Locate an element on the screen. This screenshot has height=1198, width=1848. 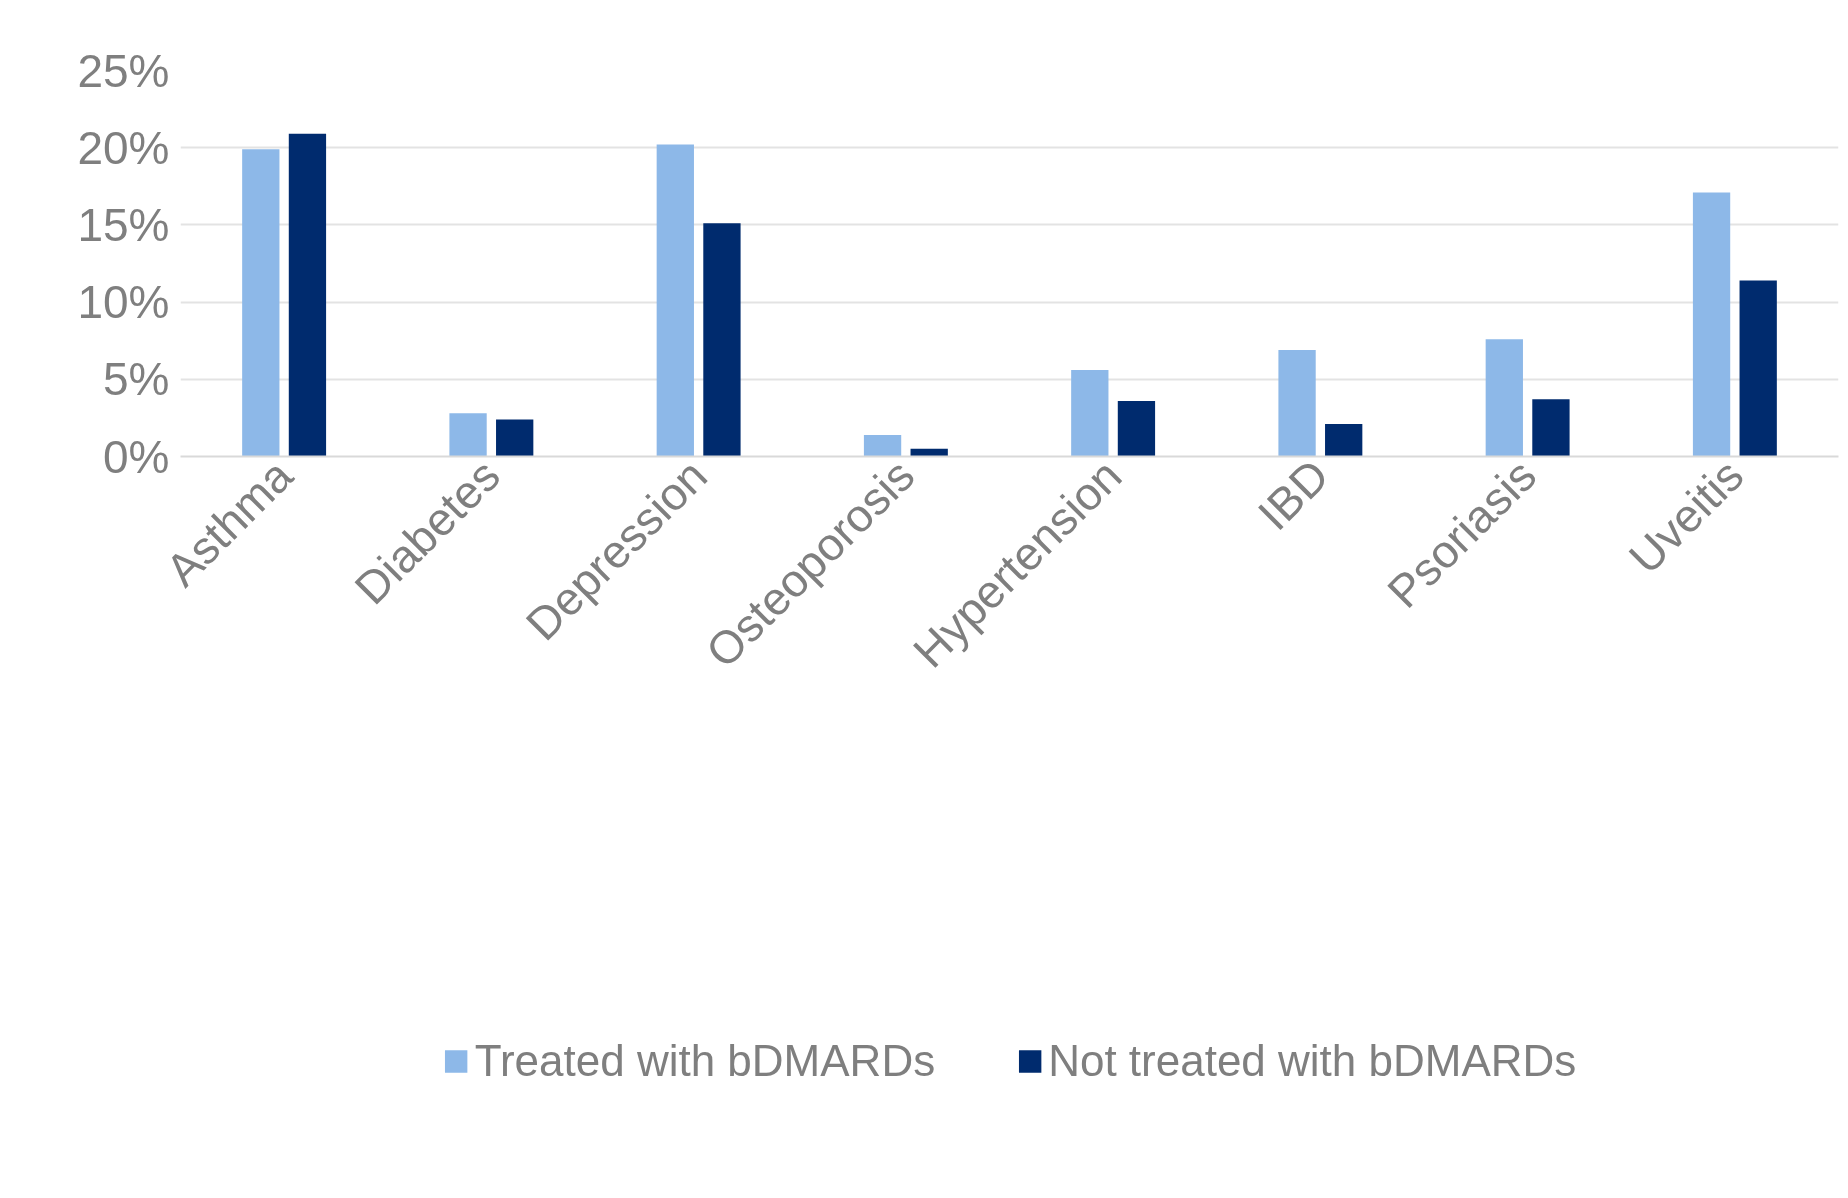
y-tick-label: 10% is located at coordinates (123, 302).